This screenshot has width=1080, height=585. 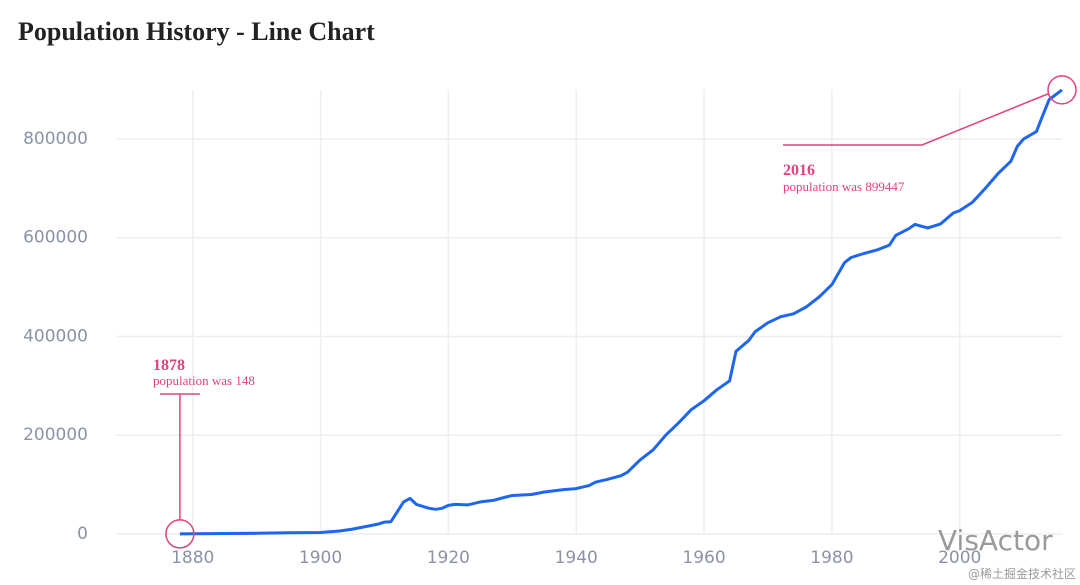 What do you see at coordinates (916, 119) in the screenshot?
I see `annotation-line` at bounding box center [916, 119].